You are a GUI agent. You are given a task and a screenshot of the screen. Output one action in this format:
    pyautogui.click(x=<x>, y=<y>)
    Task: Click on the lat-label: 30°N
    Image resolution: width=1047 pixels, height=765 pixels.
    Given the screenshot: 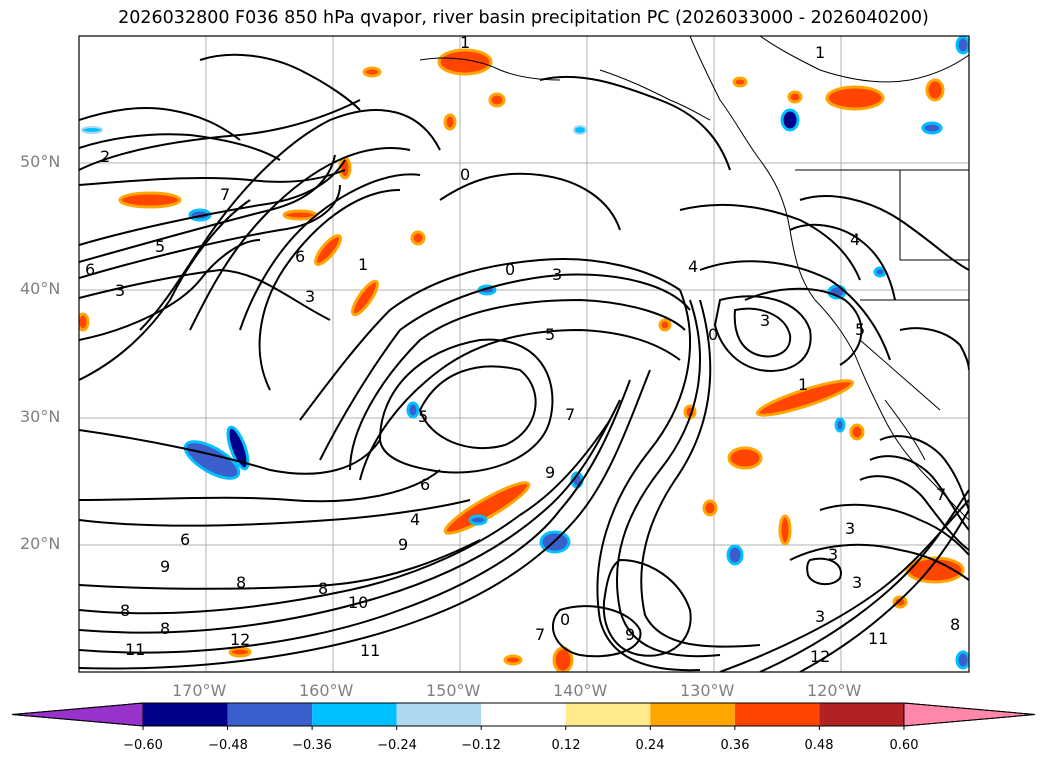 What is the action you would take?
    pyautogui.click(x=40, y=416)
    